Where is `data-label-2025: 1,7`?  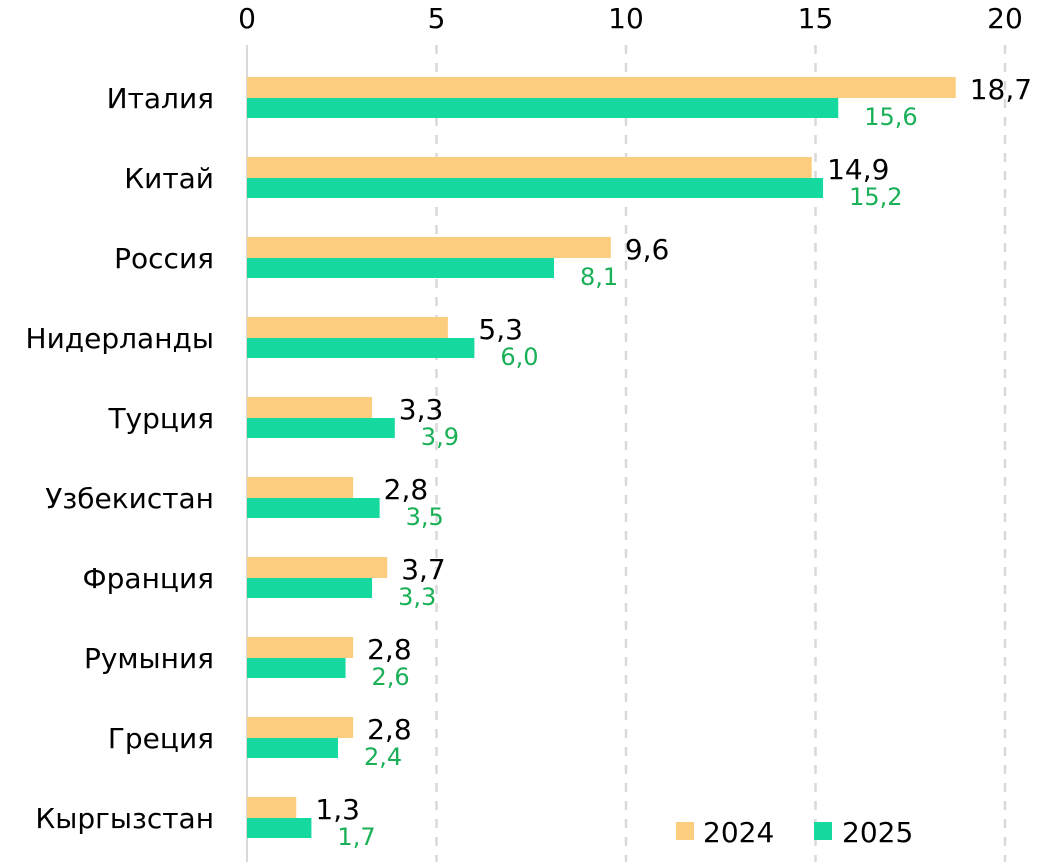 data-label-2025: 1,7 is located at coordinates (356, 837).